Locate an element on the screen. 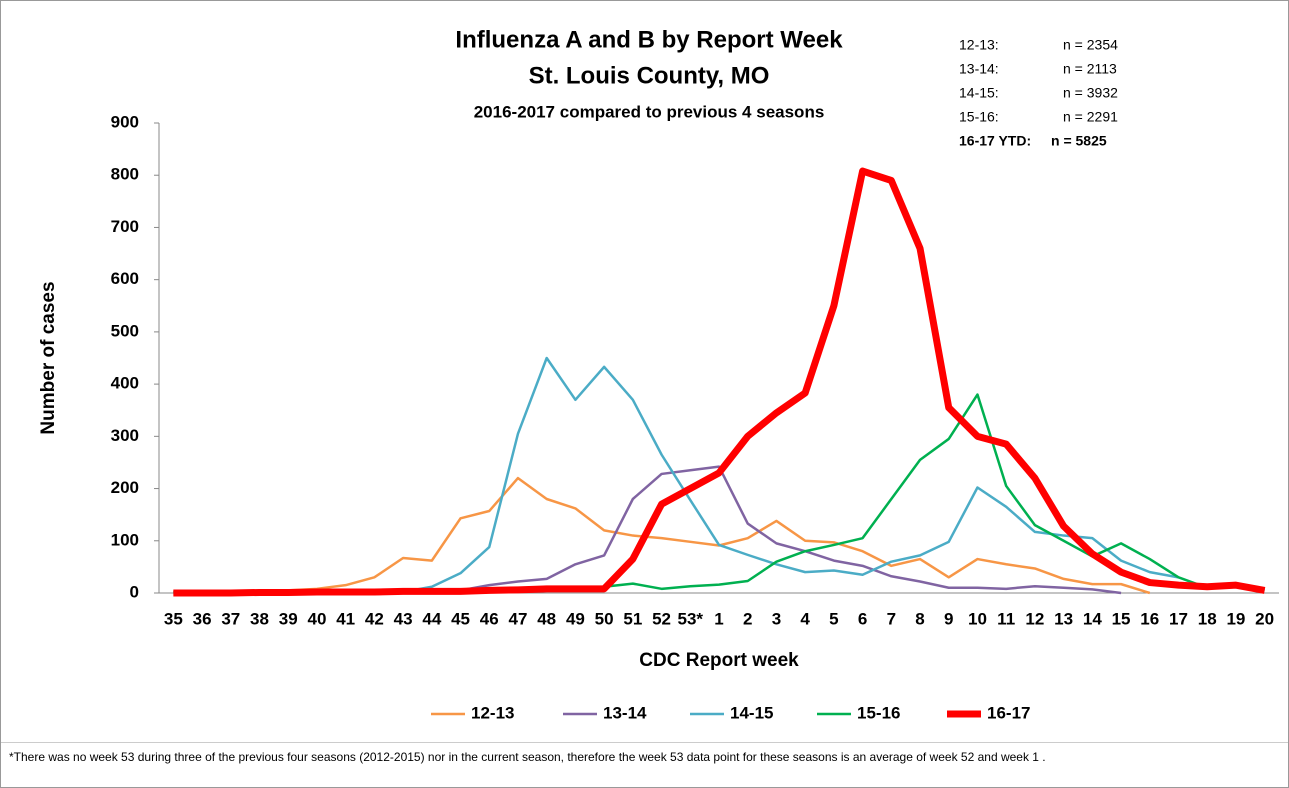 The width and height of the screenshot is (1289, 788). x-tick-label: 13 is located at coordinates (1063, 618).